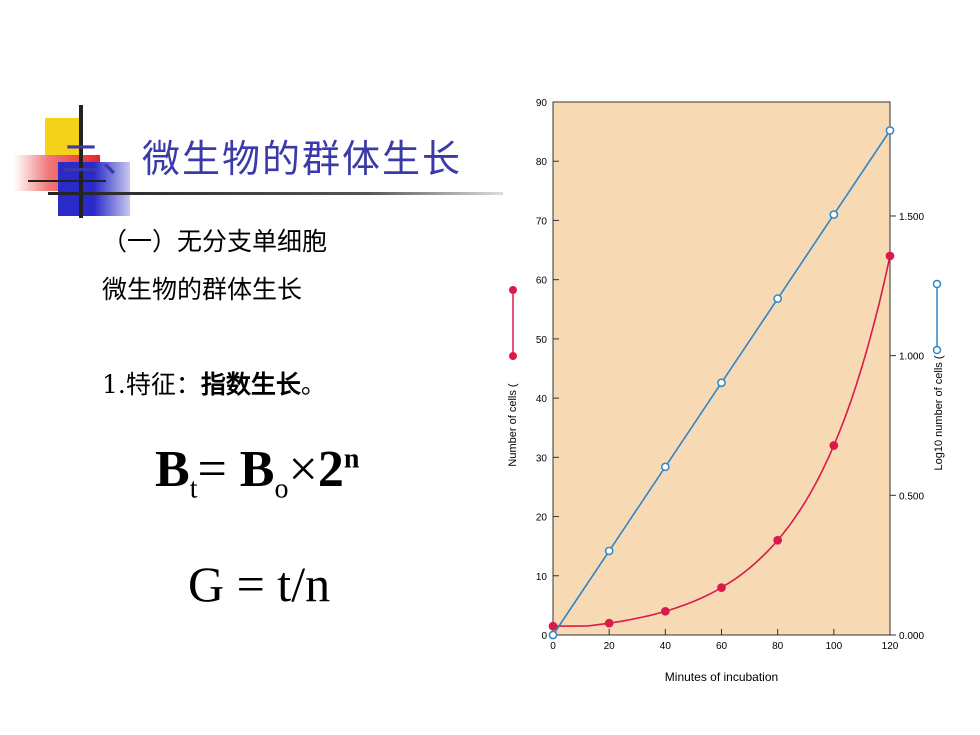 Image resolution: width=980 pixels, height=735 pixels. I want to click on y-tick-label-left: 50, so click(542, 340).